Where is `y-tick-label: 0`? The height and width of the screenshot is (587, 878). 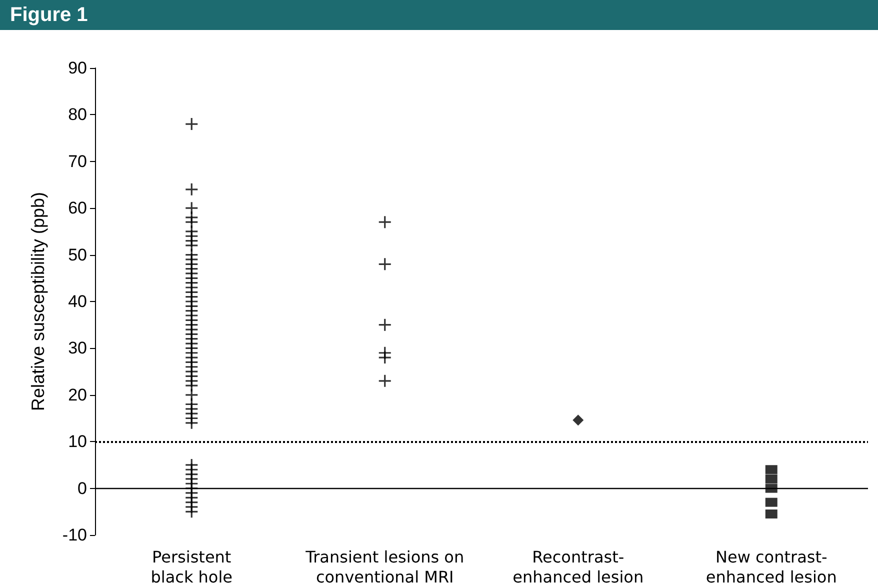
y-tick-label: 0 is located at coordinates (82, 488).